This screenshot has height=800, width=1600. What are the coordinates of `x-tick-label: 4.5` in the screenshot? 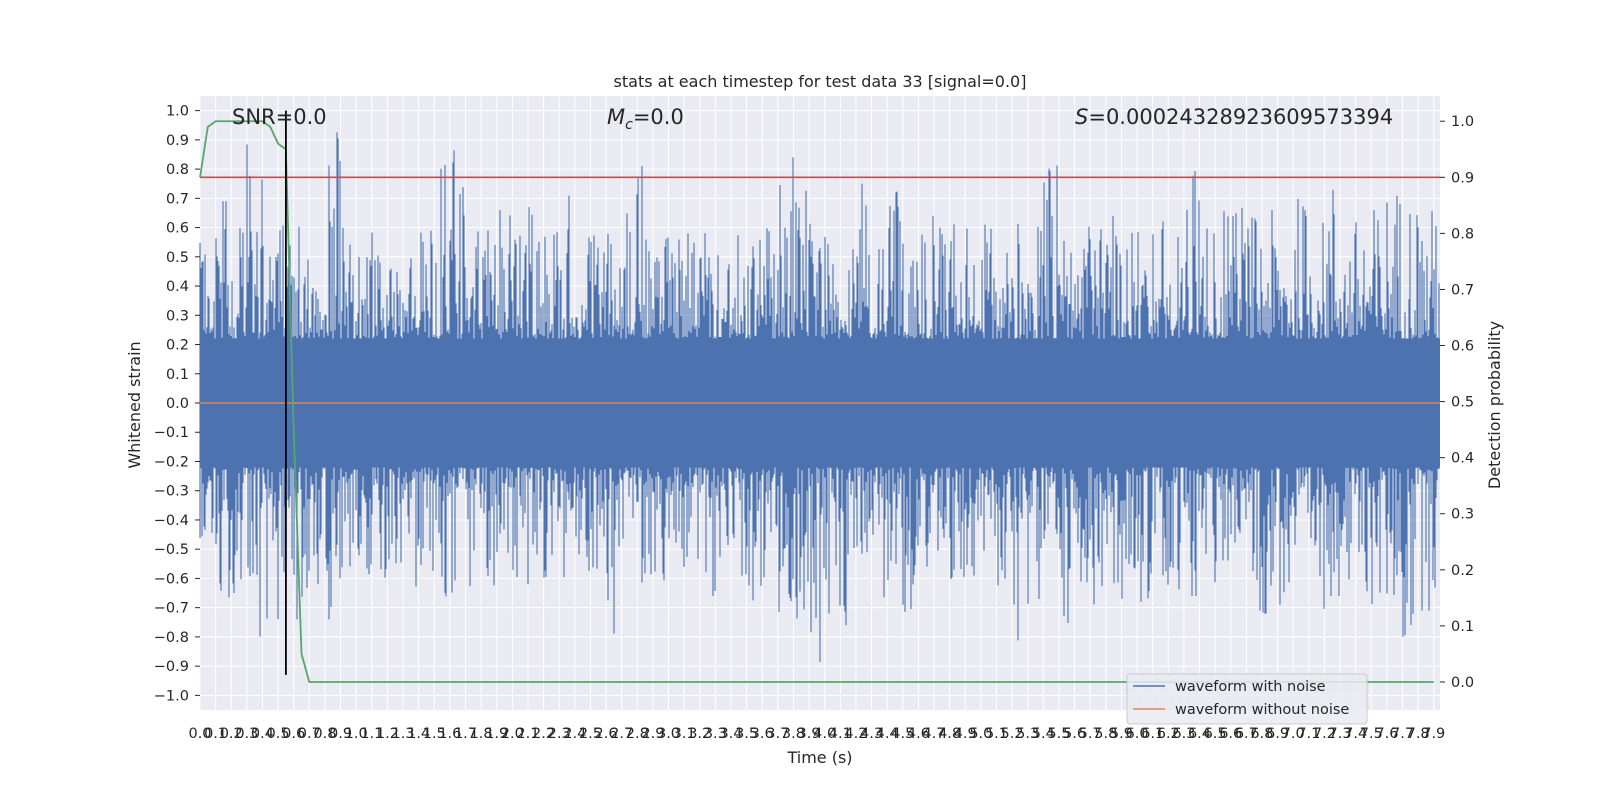 It's located at (902, 734).